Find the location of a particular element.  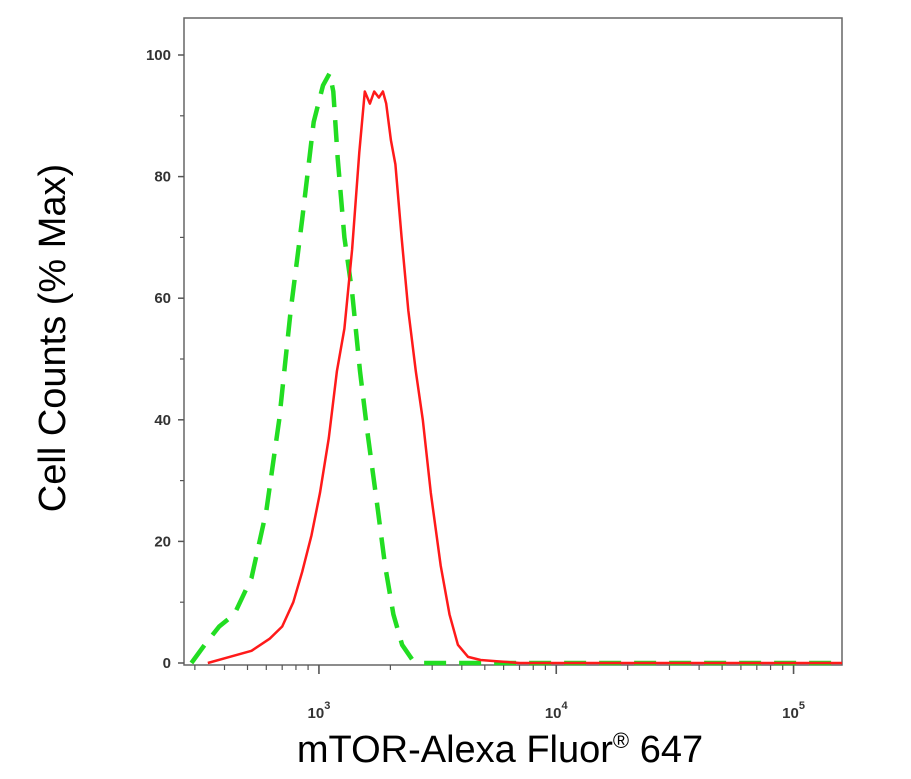

x-tick-label: 10³ is located at coordinates (319, 711).